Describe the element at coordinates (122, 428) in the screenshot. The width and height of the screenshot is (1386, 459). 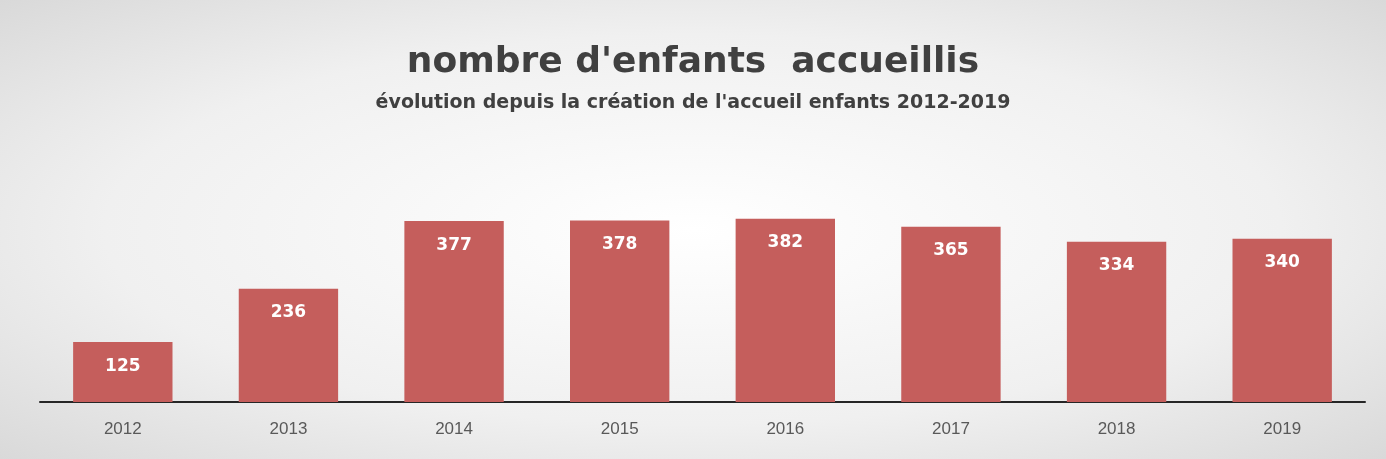
I see `x-tick-label: 2012` at that location.